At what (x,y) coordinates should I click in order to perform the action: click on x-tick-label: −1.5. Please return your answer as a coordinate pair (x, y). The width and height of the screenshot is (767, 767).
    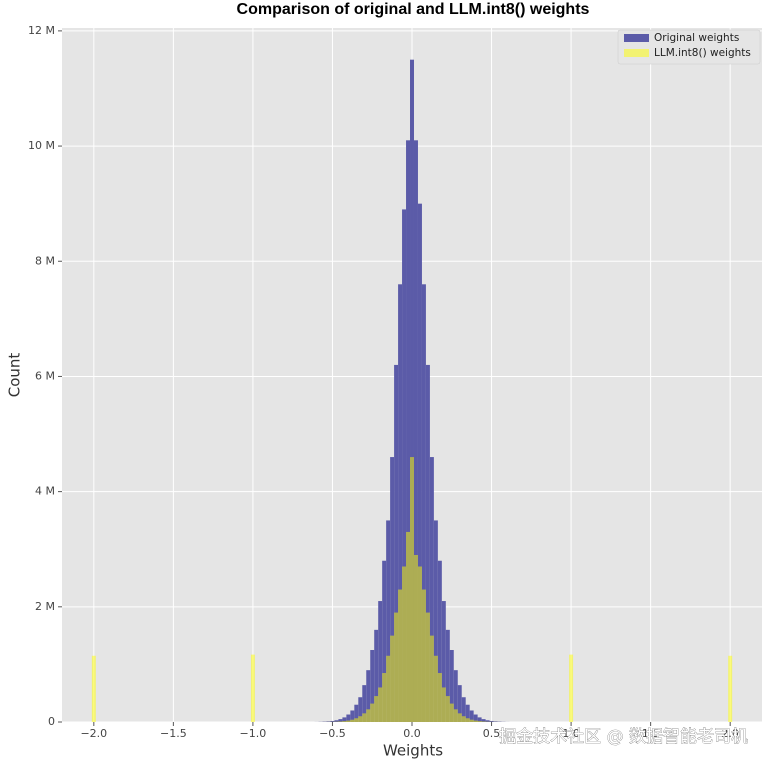
    Looking at the image, I should click on (173, 733).